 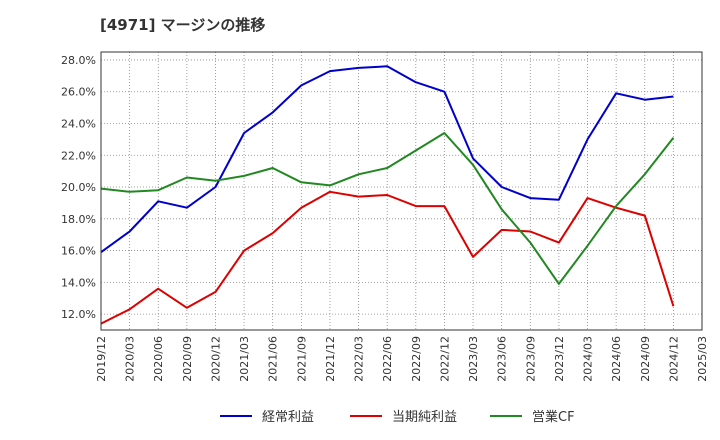 I want to click on x-tick-label: 2020/12, so click(x=215, y=359).